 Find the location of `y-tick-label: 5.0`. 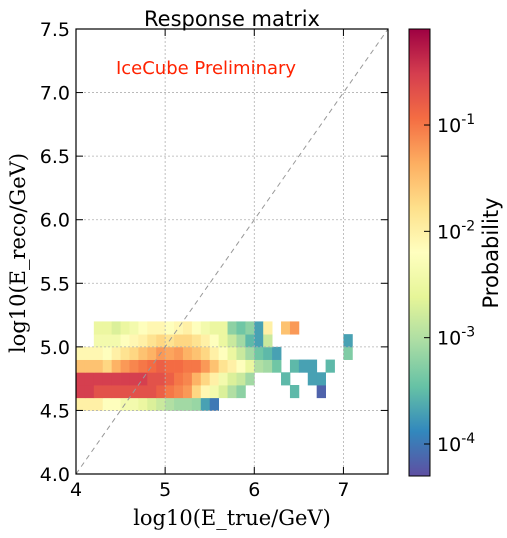

y-tick-label: 5.0 is located at coordinates (55, 348).